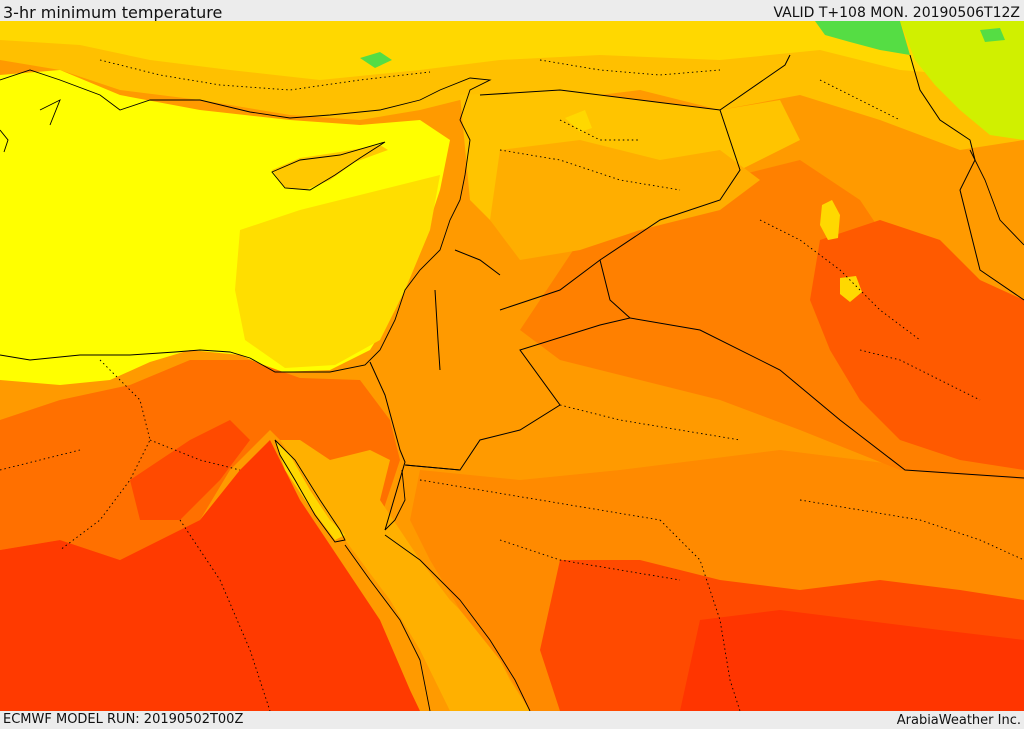 The image size is (1024, 729). Describe the element at coordinates (512, 50) in the screenshot. I see `field-north-gold` at that location.